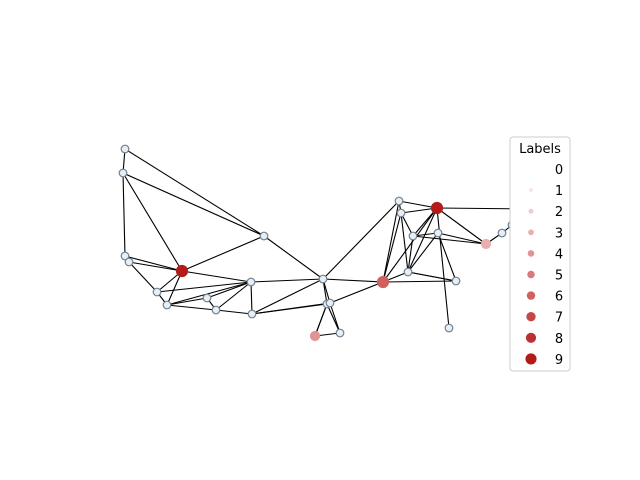  Describe the element at coordinates (559, 170) in the screenshot. I see `legend-label: 0` at that location.